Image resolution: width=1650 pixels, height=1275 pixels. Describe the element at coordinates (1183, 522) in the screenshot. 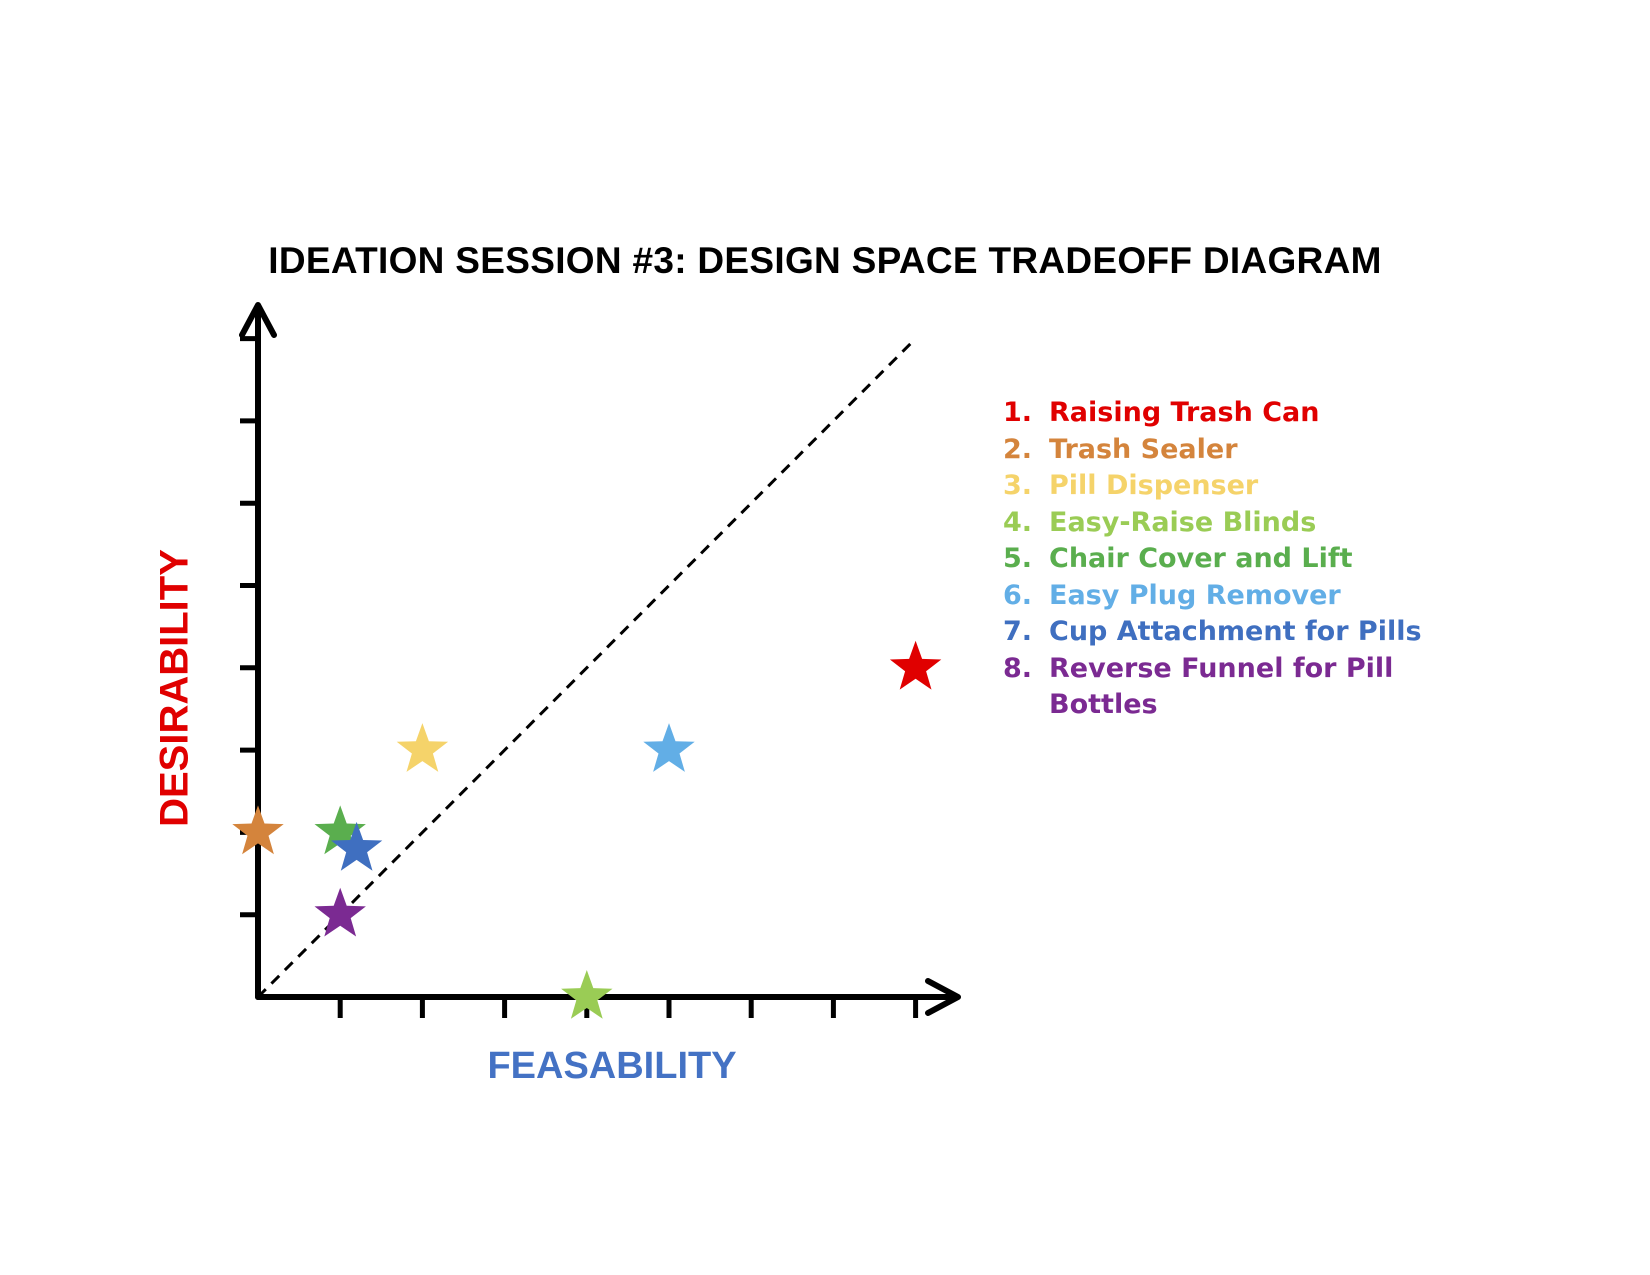

I see `legend-entry-label: Easy-Raise Blinds` at that location.